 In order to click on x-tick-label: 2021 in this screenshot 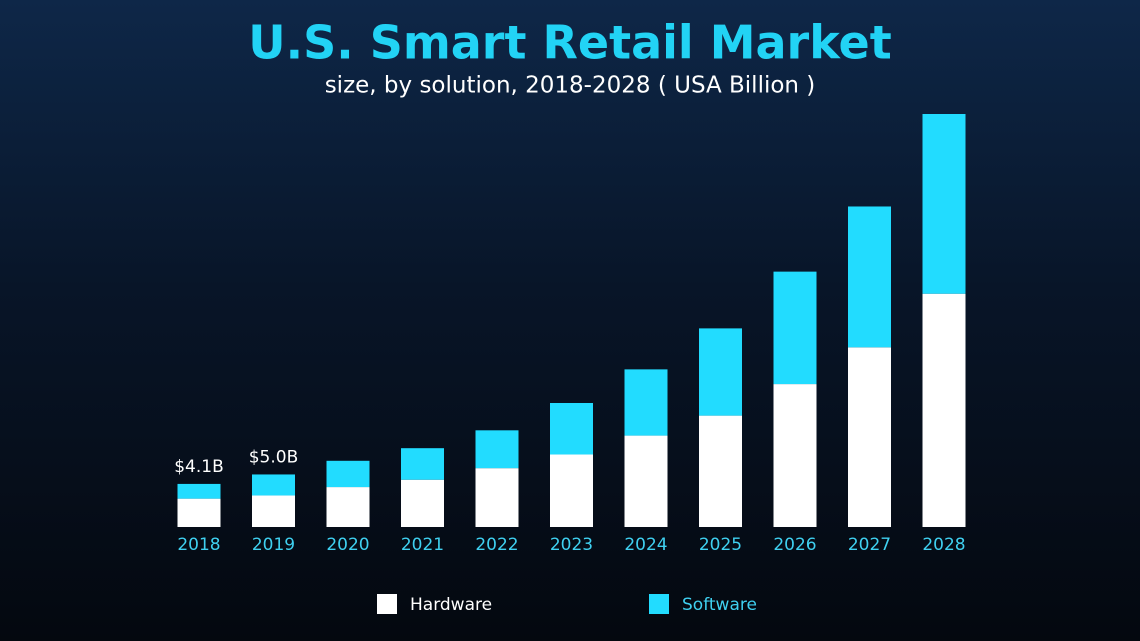, I will do `click(422, 545)`.